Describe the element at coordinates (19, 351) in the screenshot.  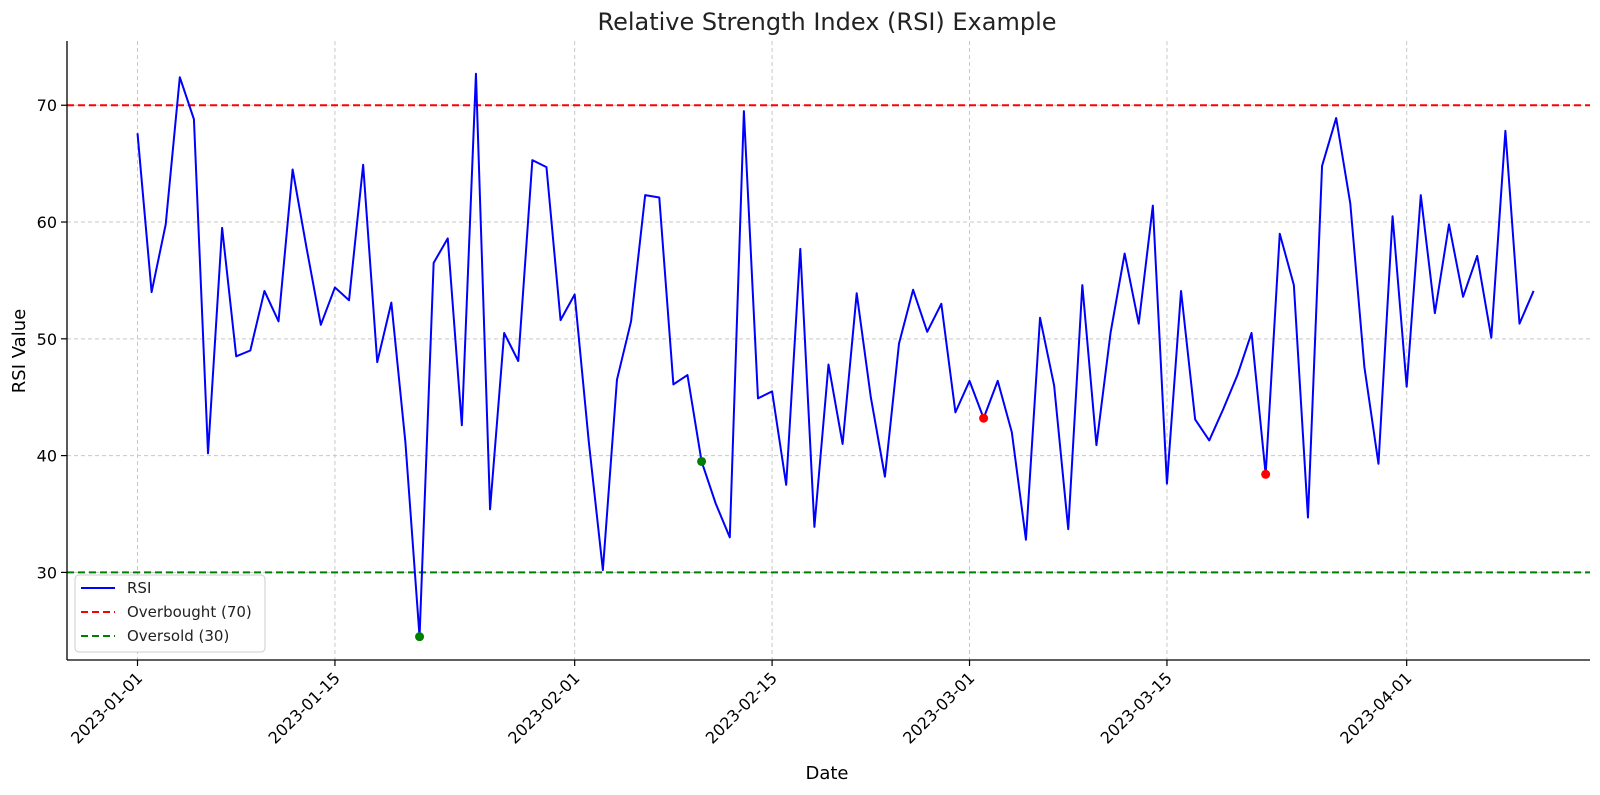
I see `y-axis-title: RSI Value` at that location.